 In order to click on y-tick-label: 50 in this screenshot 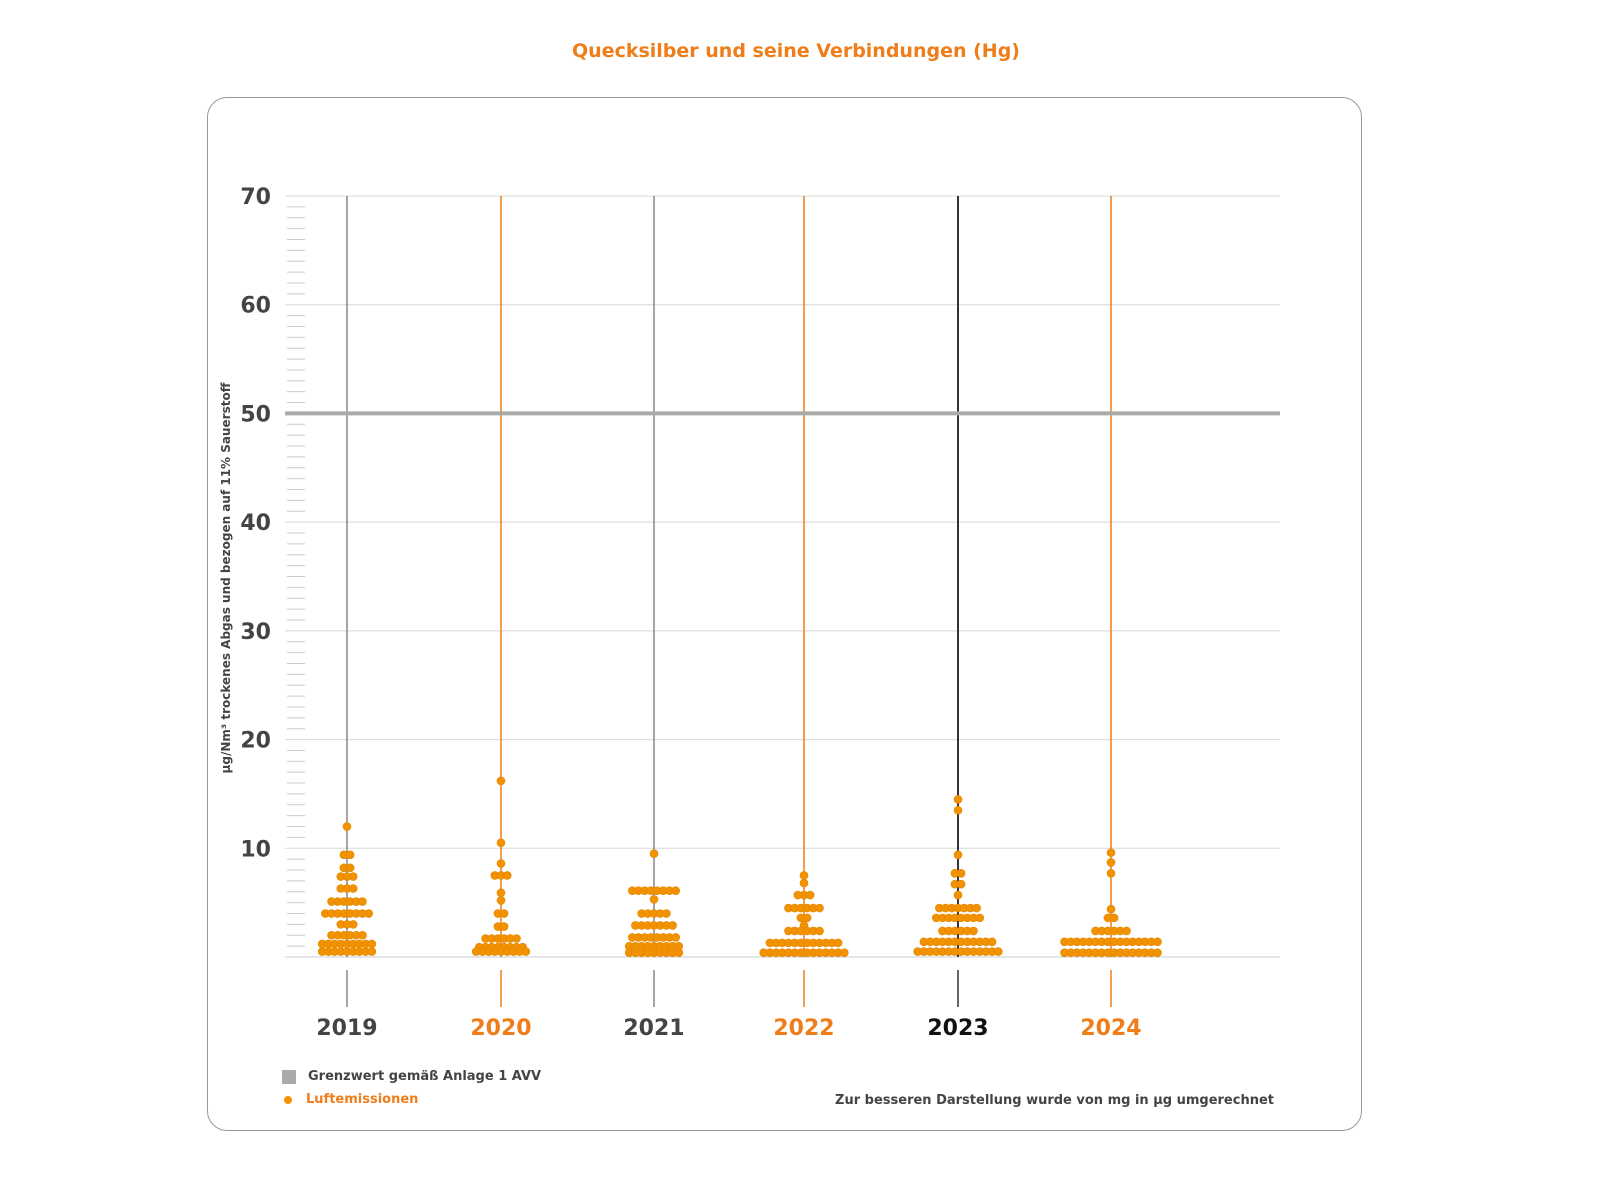, I will do `click(255, 414)`.